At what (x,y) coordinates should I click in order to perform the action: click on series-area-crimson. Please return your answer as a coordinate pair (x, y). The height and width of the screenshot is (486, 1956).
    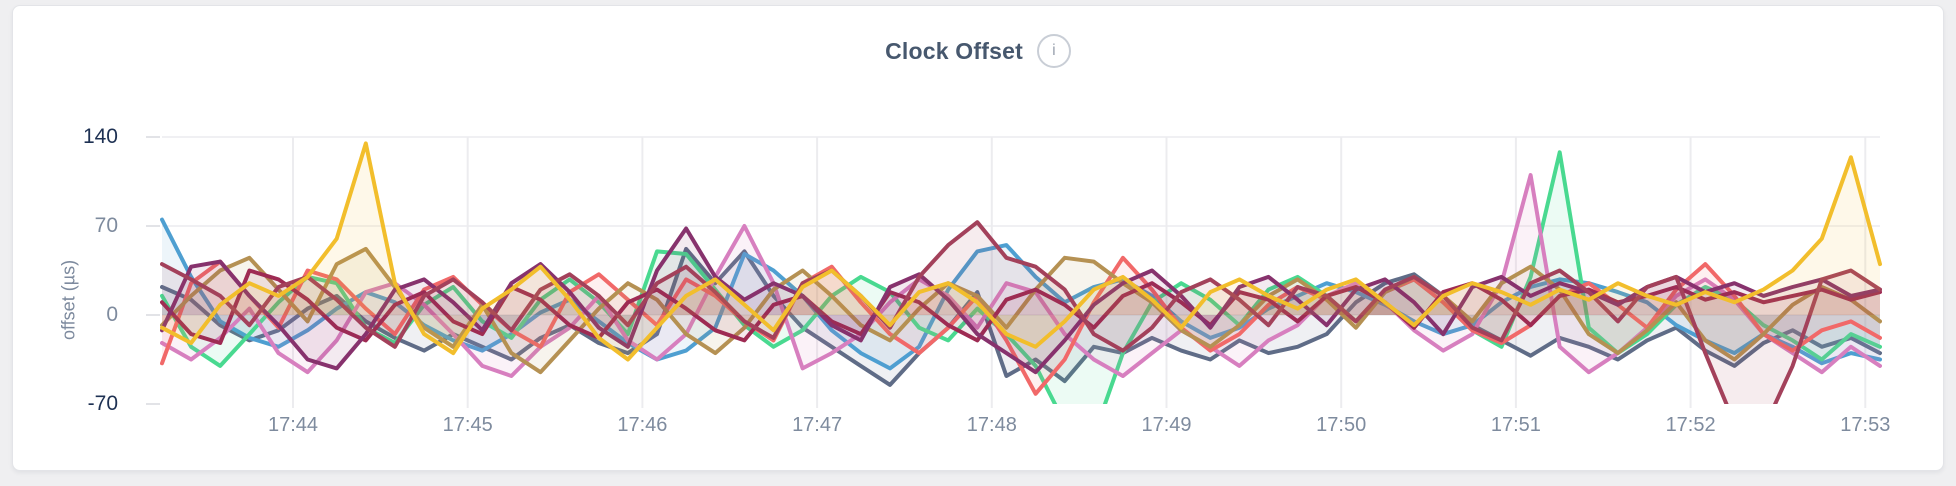
    Looking at the image, I should click on (1021, 306).